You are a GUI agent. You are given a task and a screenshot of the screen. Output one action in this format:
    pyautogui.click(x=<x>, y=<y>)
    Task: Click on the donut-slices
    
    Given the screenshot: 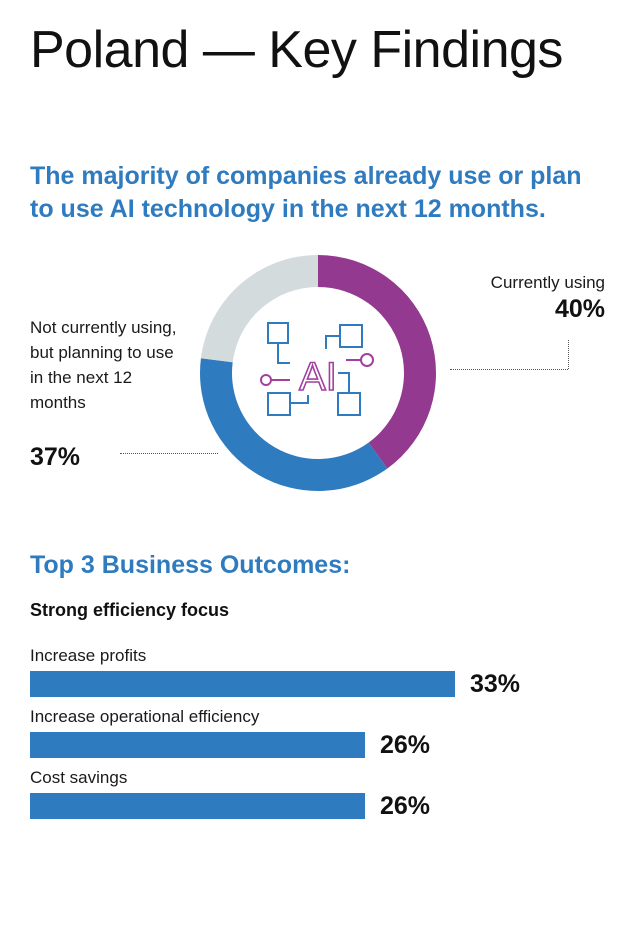 What is the action you would take?
    pyautogui.click(x=318, y=373)
    